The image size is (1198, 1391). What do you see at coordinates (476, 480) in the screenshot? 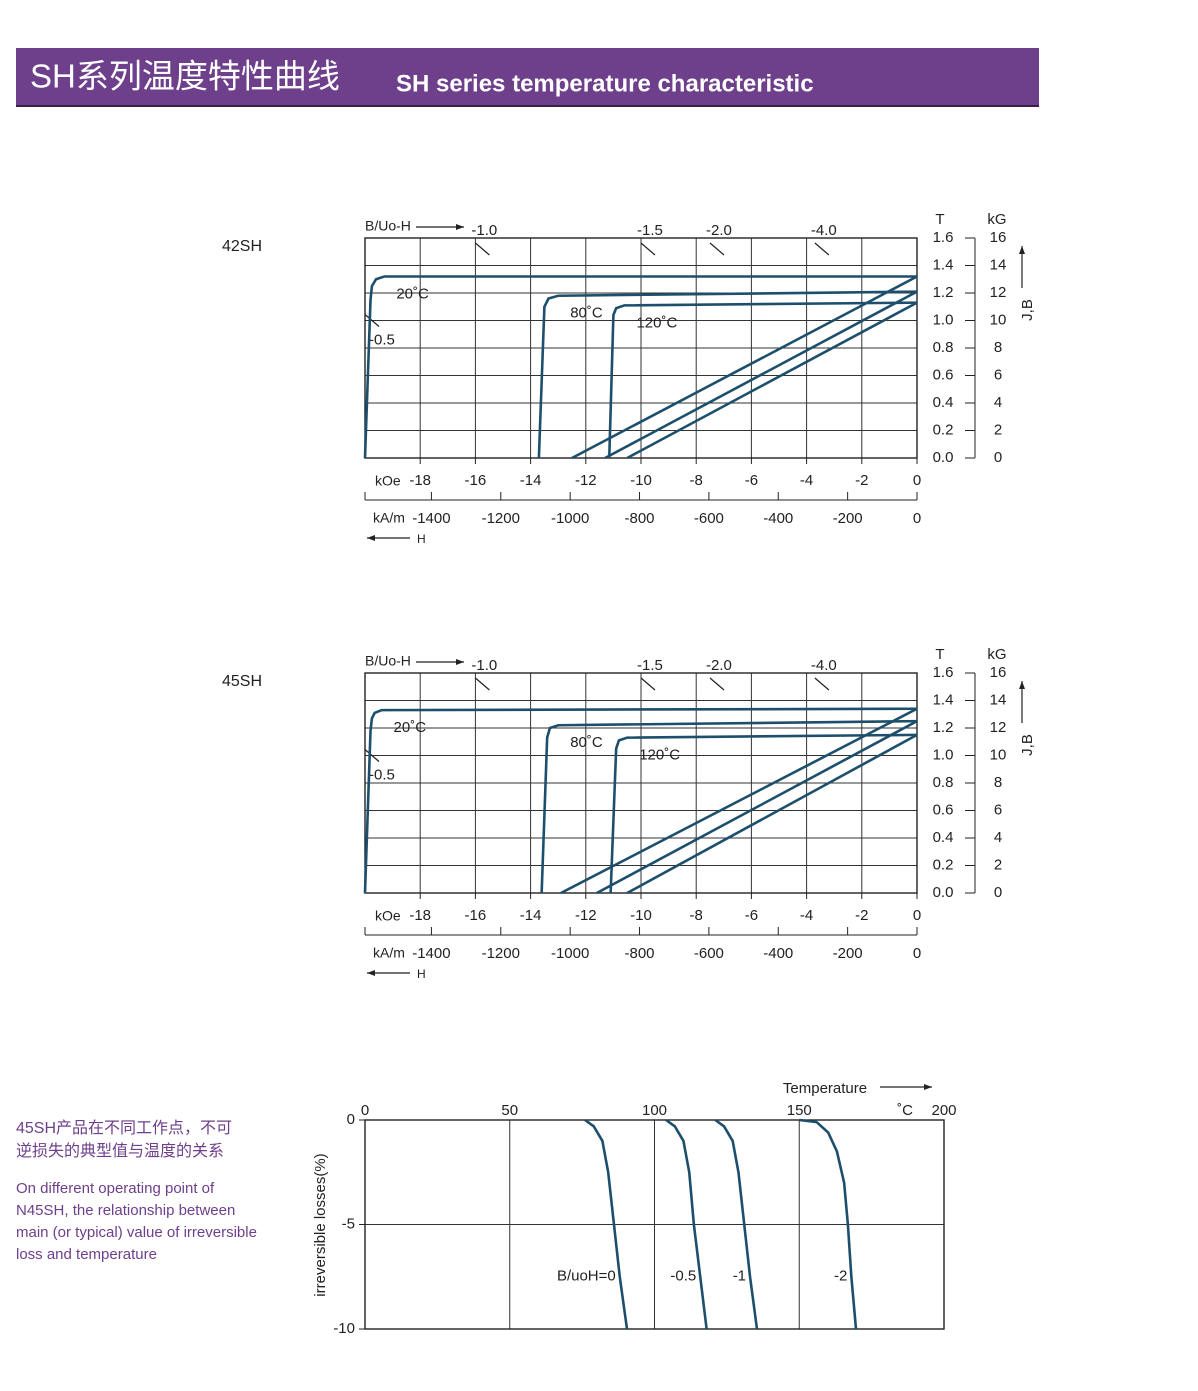
I see `x-tick-label: -16` at bounding box center [476, 480].